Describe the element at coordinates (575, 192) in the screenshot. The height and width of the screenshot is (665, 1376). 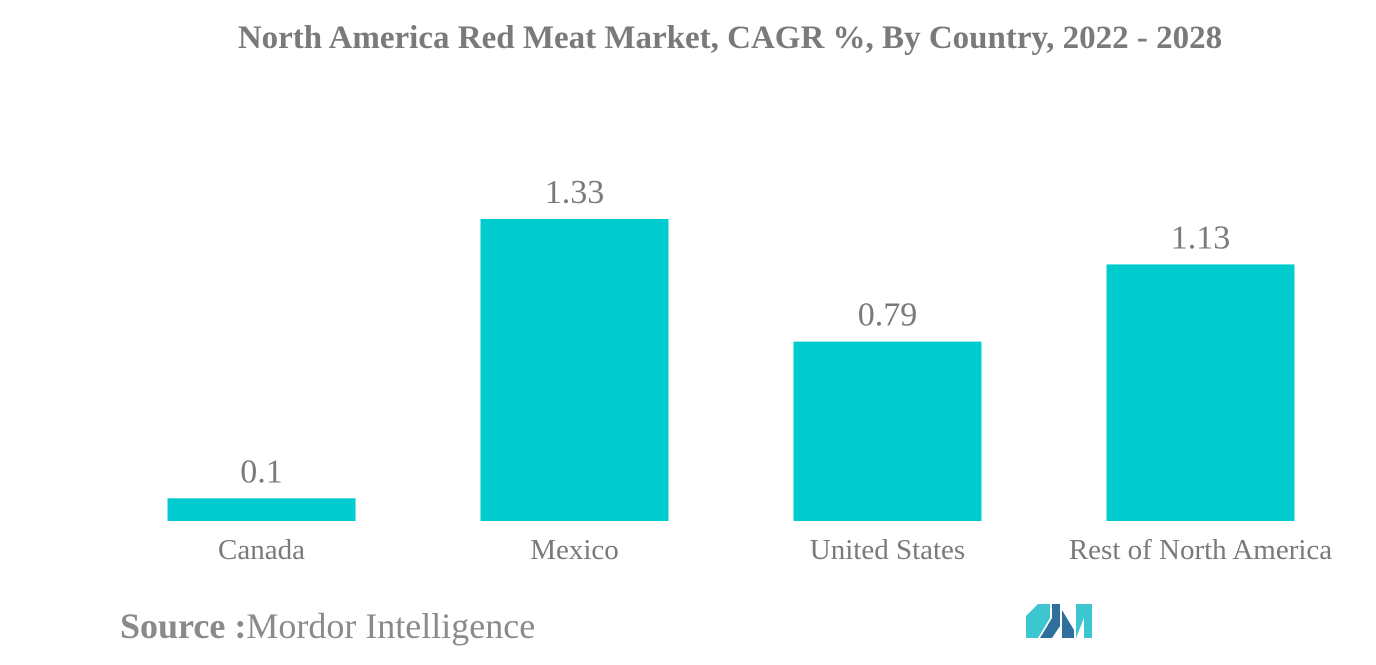
I see `bar-value-label-1: 1.33` at that location.